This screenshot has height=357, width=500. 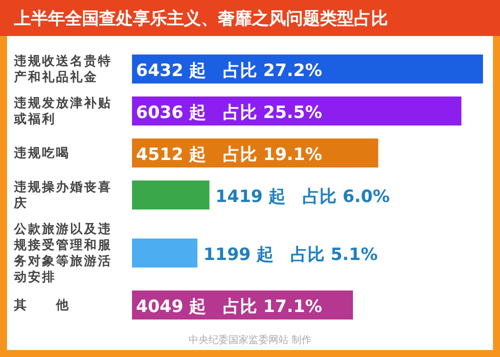 What do you see at coordinates (229, 155) in the screenshot?
I see `data-label: 4512 起 占比 19.1%` at bounding box center [229, 155].